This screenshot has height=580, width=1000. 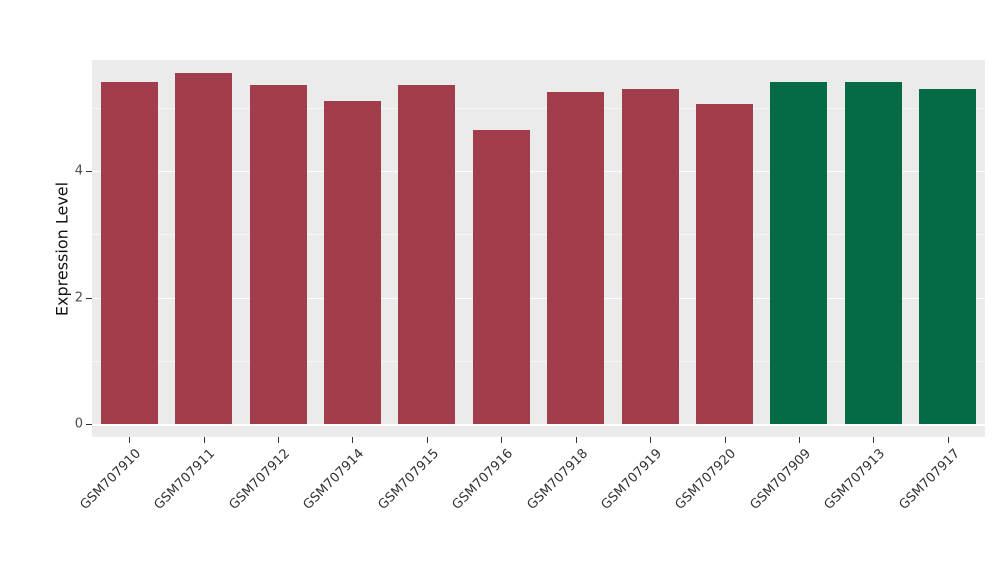 What do you see at coordinates (576, 258) in the screenshot?
I see `bar-GSM707918` at bounding box center [576, 258].